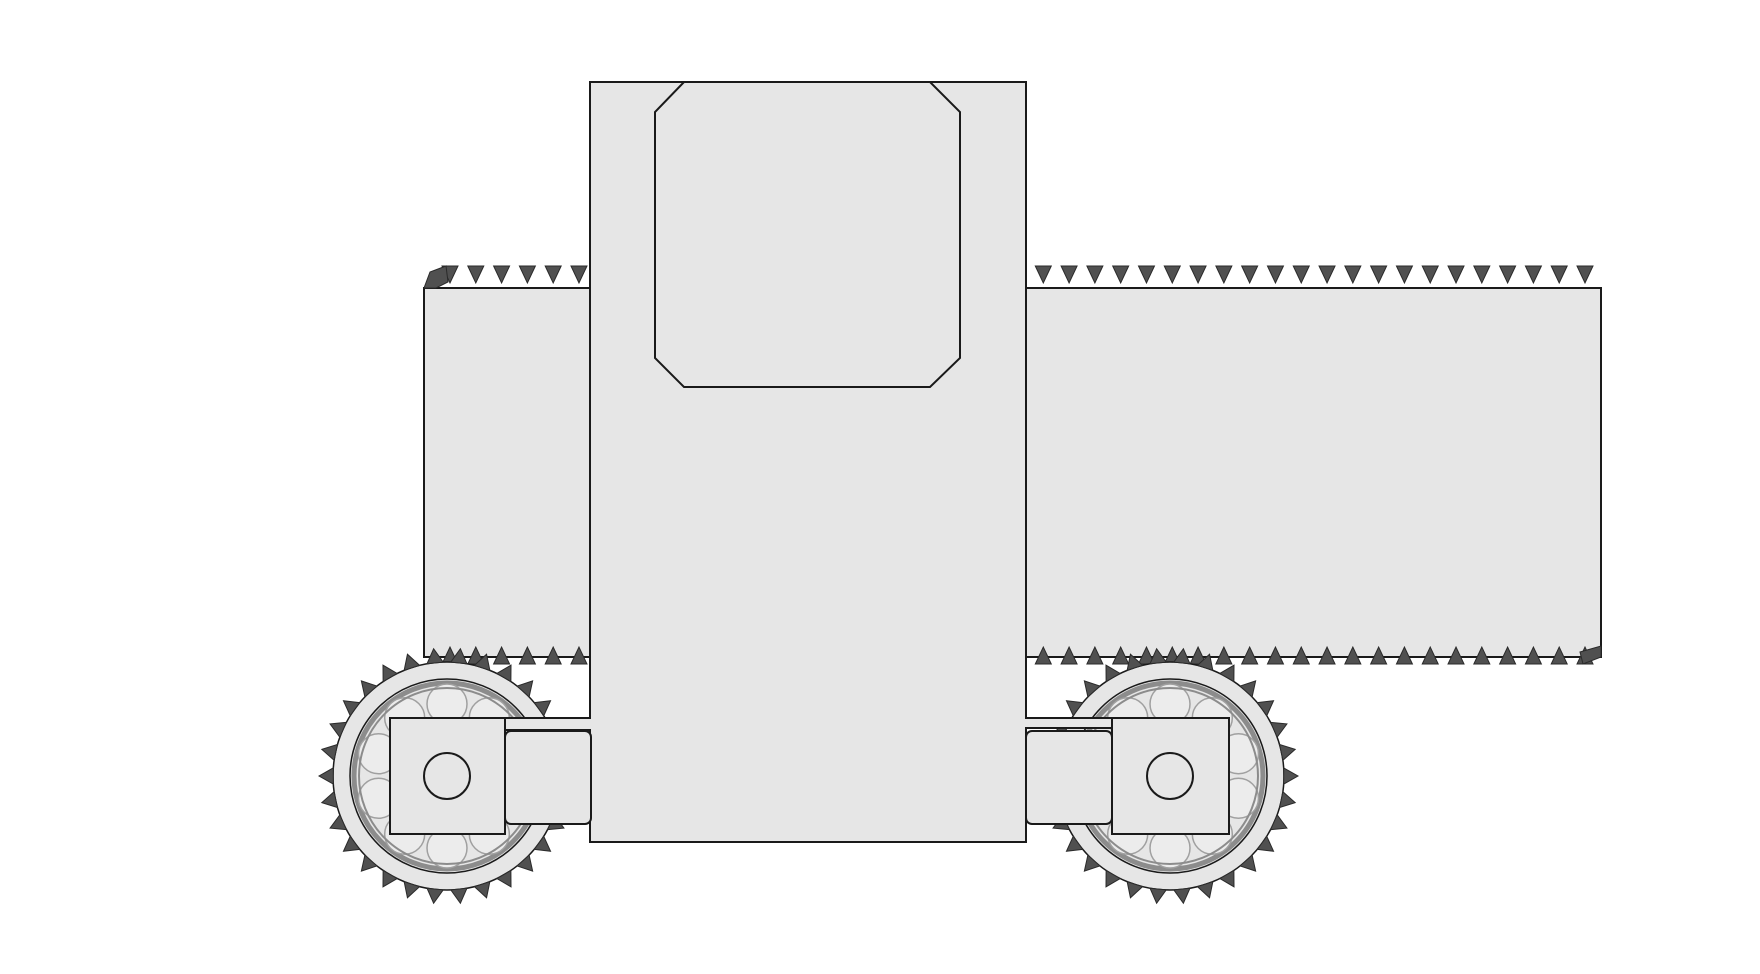 The width and height of the screenshot is (1760, 974). What do you see at coordinates (447, 776) in the screenshot?
I see `left-axle-hole` at bounding box center [447, 776].